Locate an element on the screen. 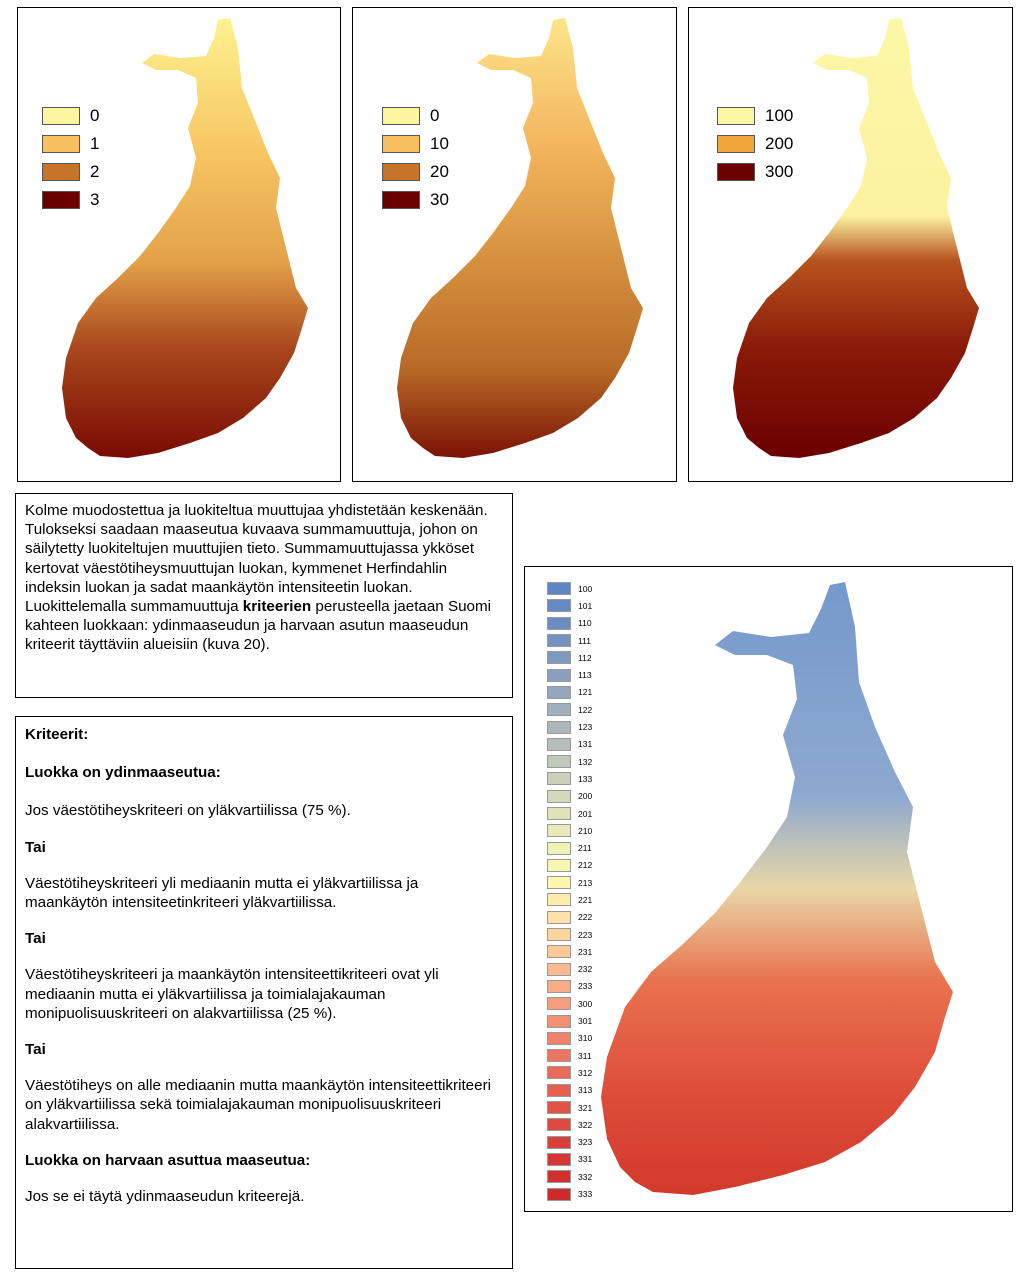 This screenshot has width=1024, height=1277. legend-label: 112 is located at coordinates (585, 657).